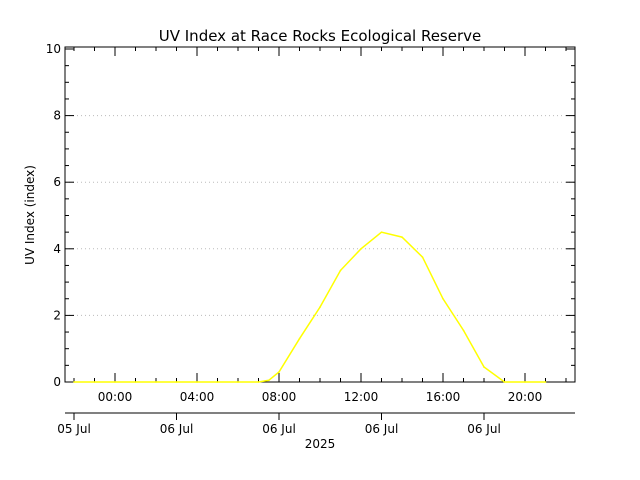 This screenshot has height=480, width=640. What do you see at coordinates (443, 397) in the screenshot?
I see `x-tick-label: 16:00` at bounding box center [443, 397].